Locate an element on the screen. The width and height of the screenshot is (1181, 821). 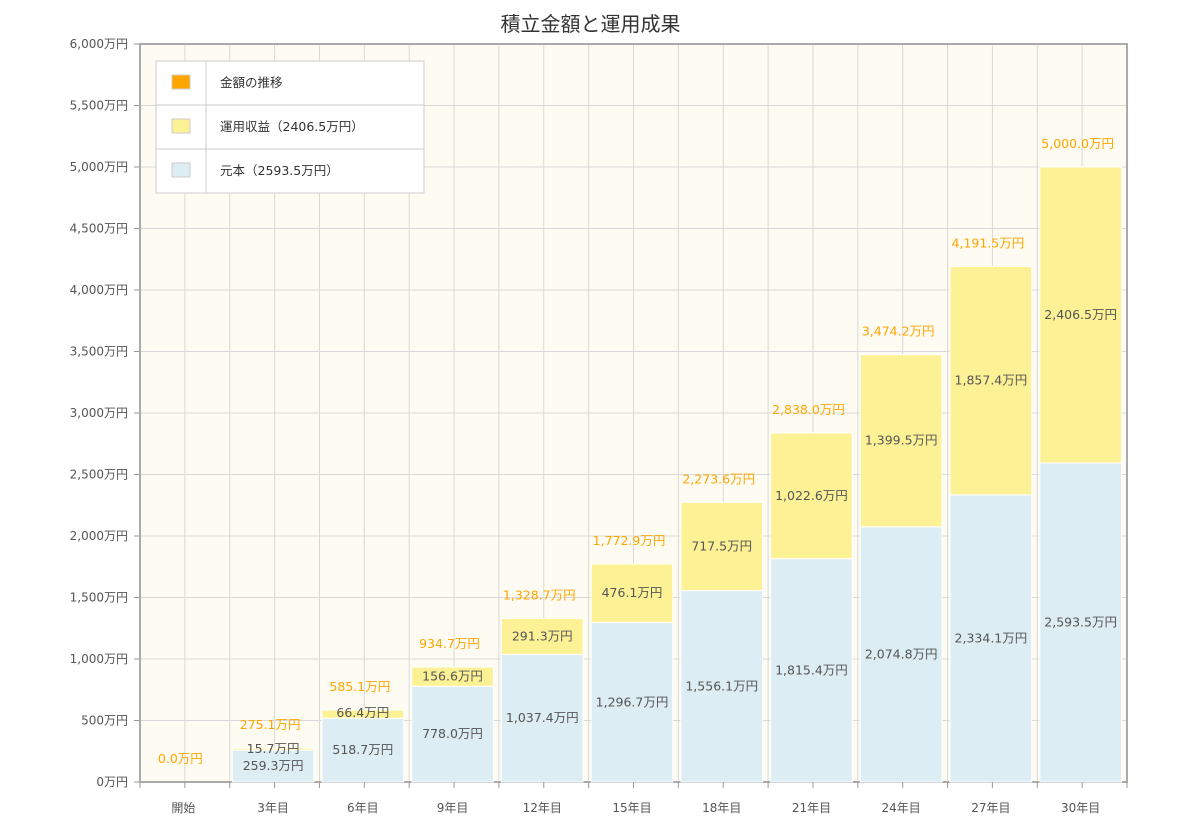
bar-label-earnings: 476.1万円 is located at coordinates (632, 592).